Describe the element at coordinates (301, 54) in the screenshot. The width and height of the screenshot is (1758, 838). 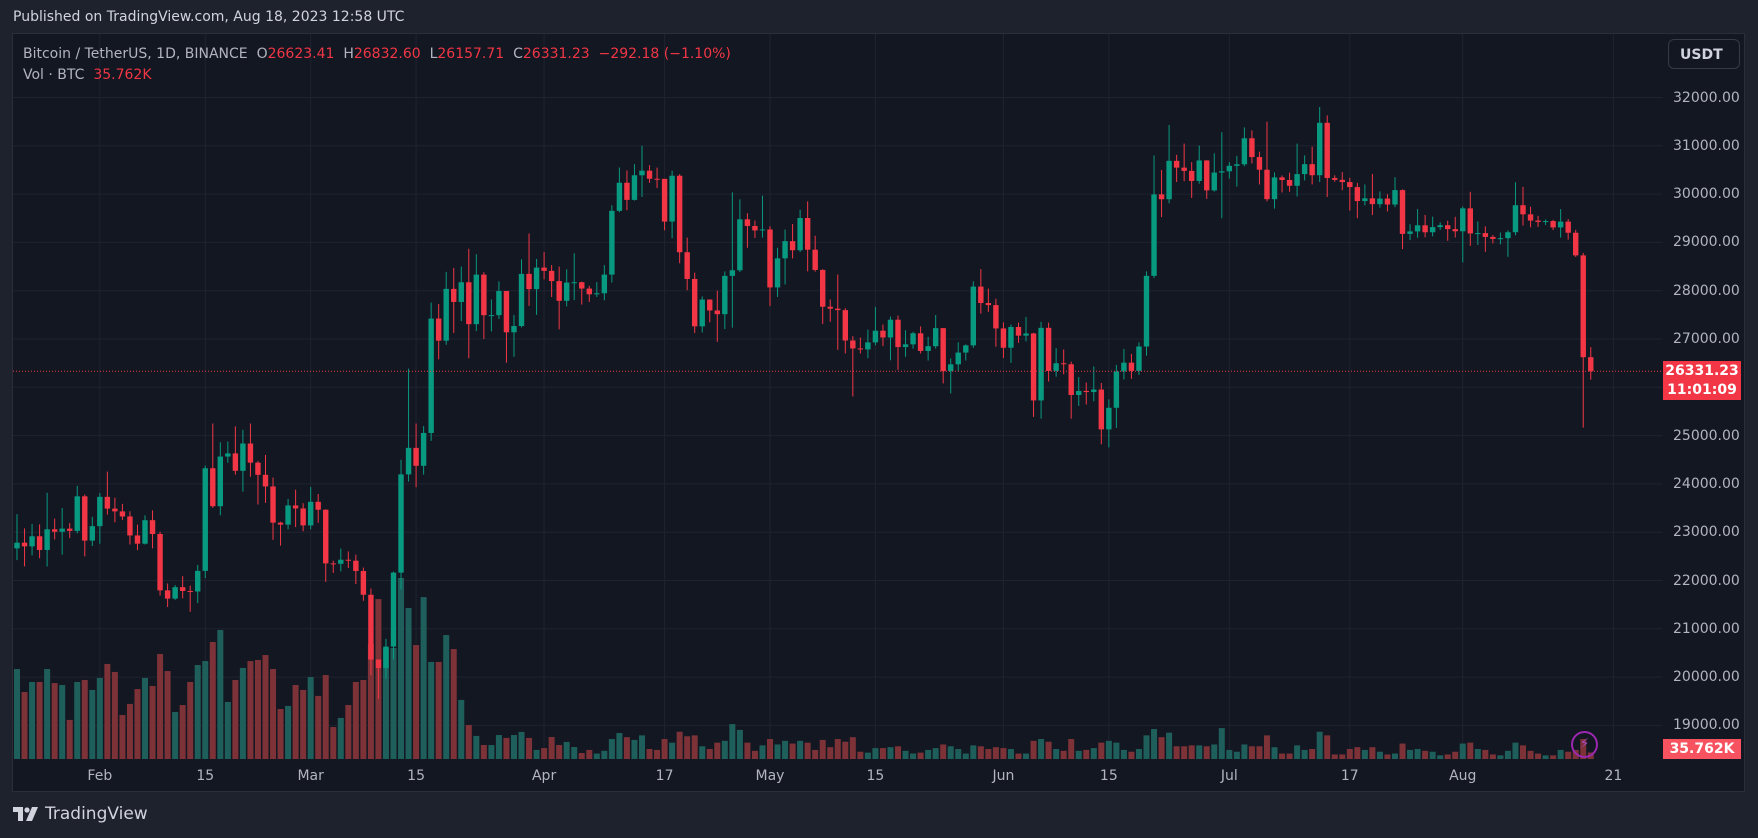
I see `open-value: 26623.41` at that location.